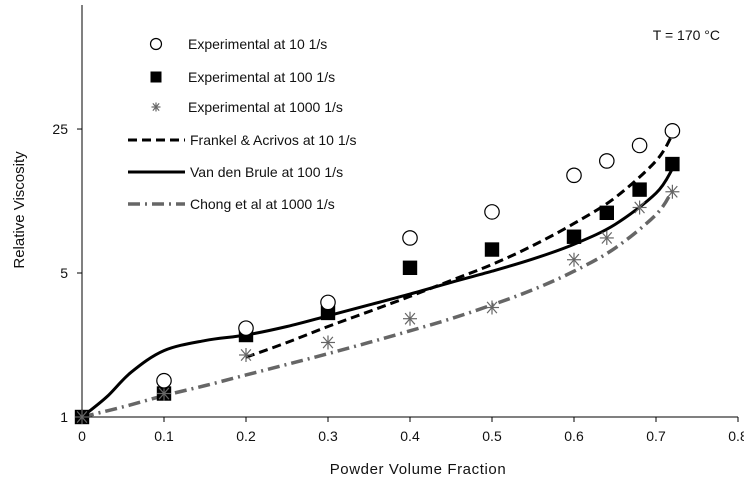  I want to click on legend-entry-van-den-brule-at-100-1-s: Van den Brule at 100 1/s, so click(235, 172).